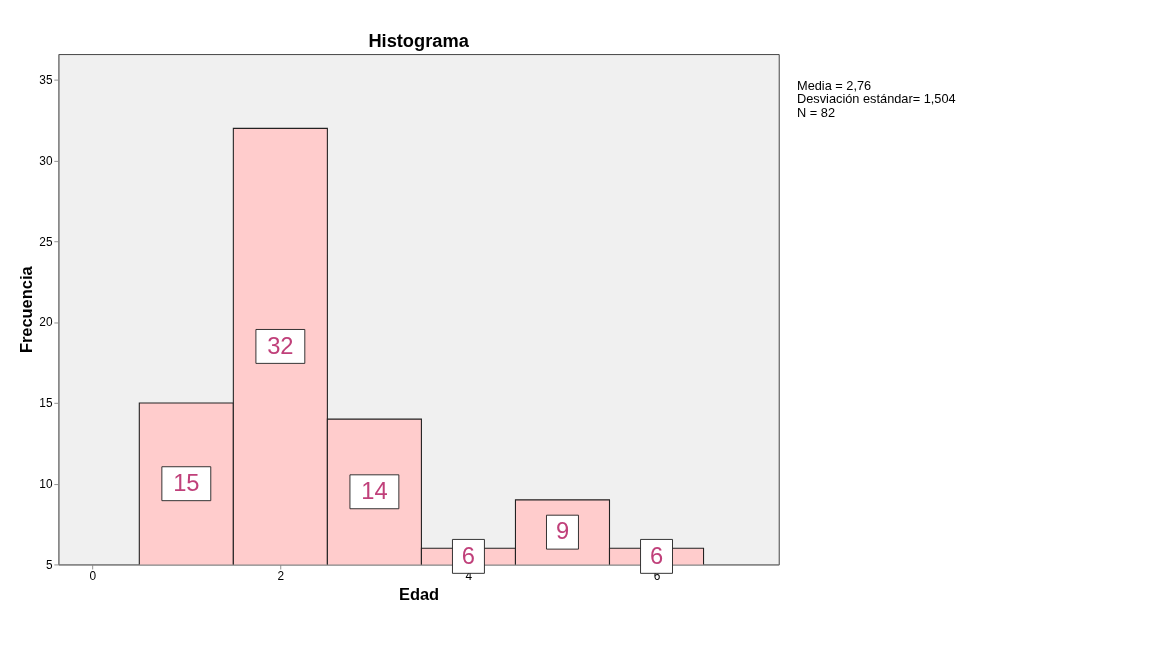 The image size is (1175, 658). Describe the element at coordinates (562, 531) in the screenshot. I see `data-label: 9` at that location.